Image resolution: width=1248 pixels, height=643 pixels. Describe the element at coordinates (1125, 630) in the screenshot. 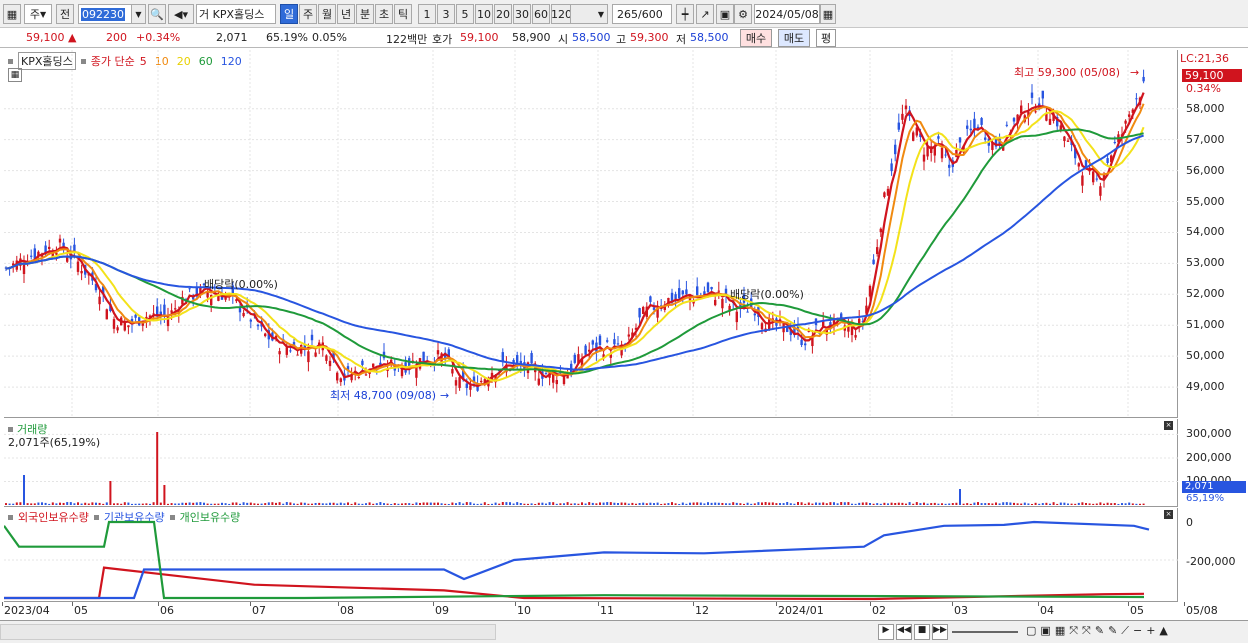

I see `line-icon: ⟋` at that location.